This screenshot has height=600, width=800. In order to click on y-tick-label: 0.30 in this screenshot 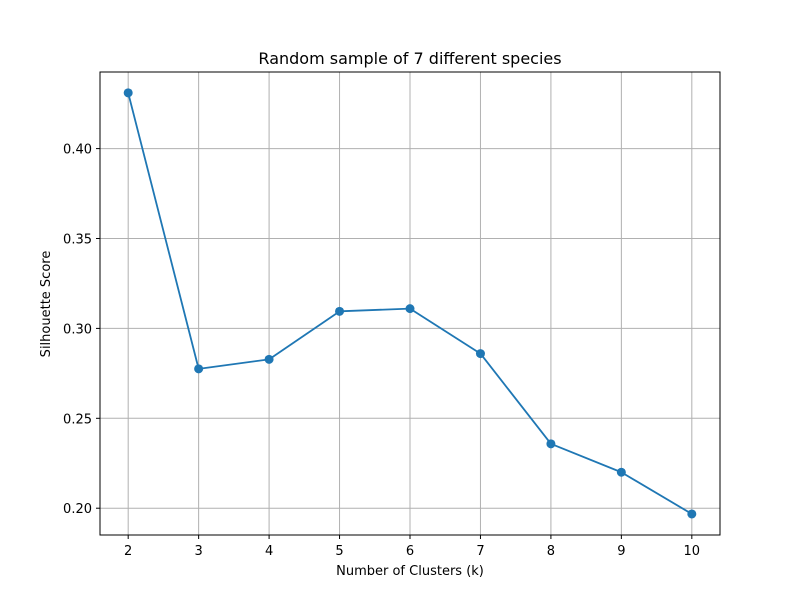, I will do `click(77, 329)`.